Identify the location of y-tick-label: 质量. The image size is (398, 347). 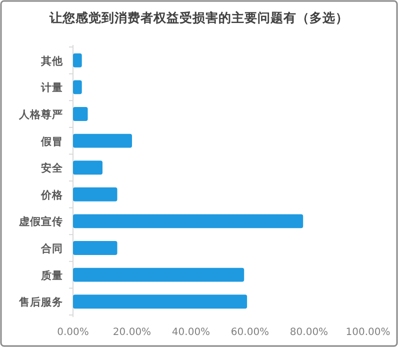
(51, 275).